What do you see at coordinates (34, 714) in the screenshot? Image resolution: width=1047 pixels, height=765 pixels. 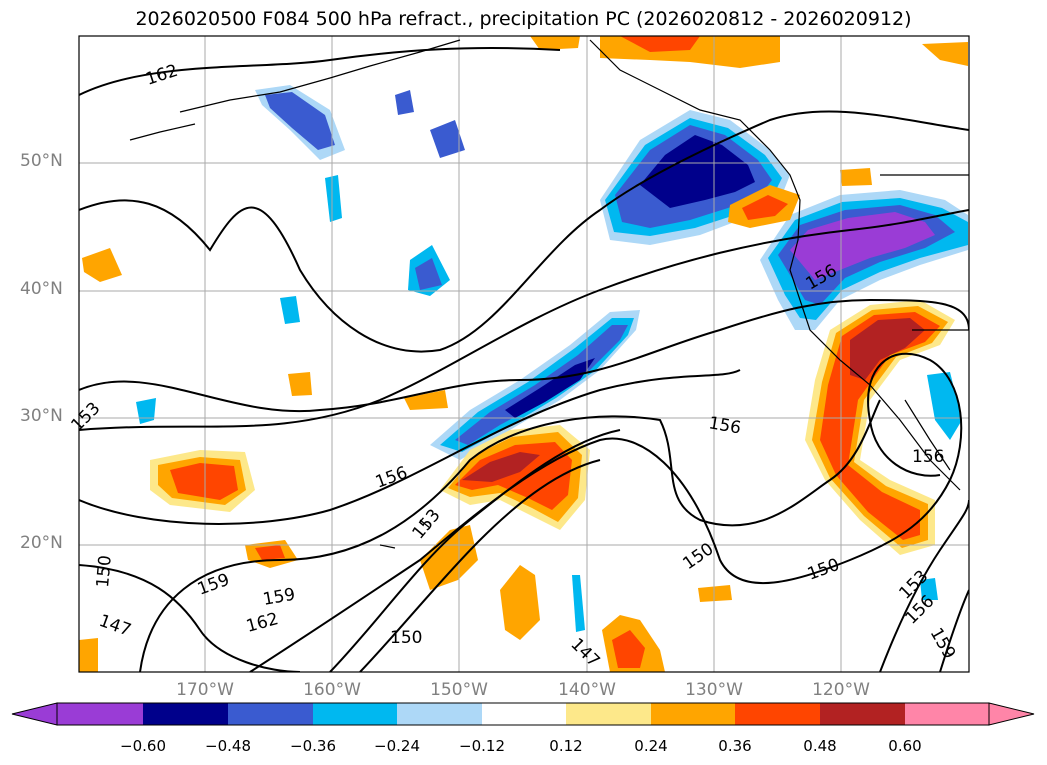 I see `colorbar-extend-min` at bounding box center [34, 714].